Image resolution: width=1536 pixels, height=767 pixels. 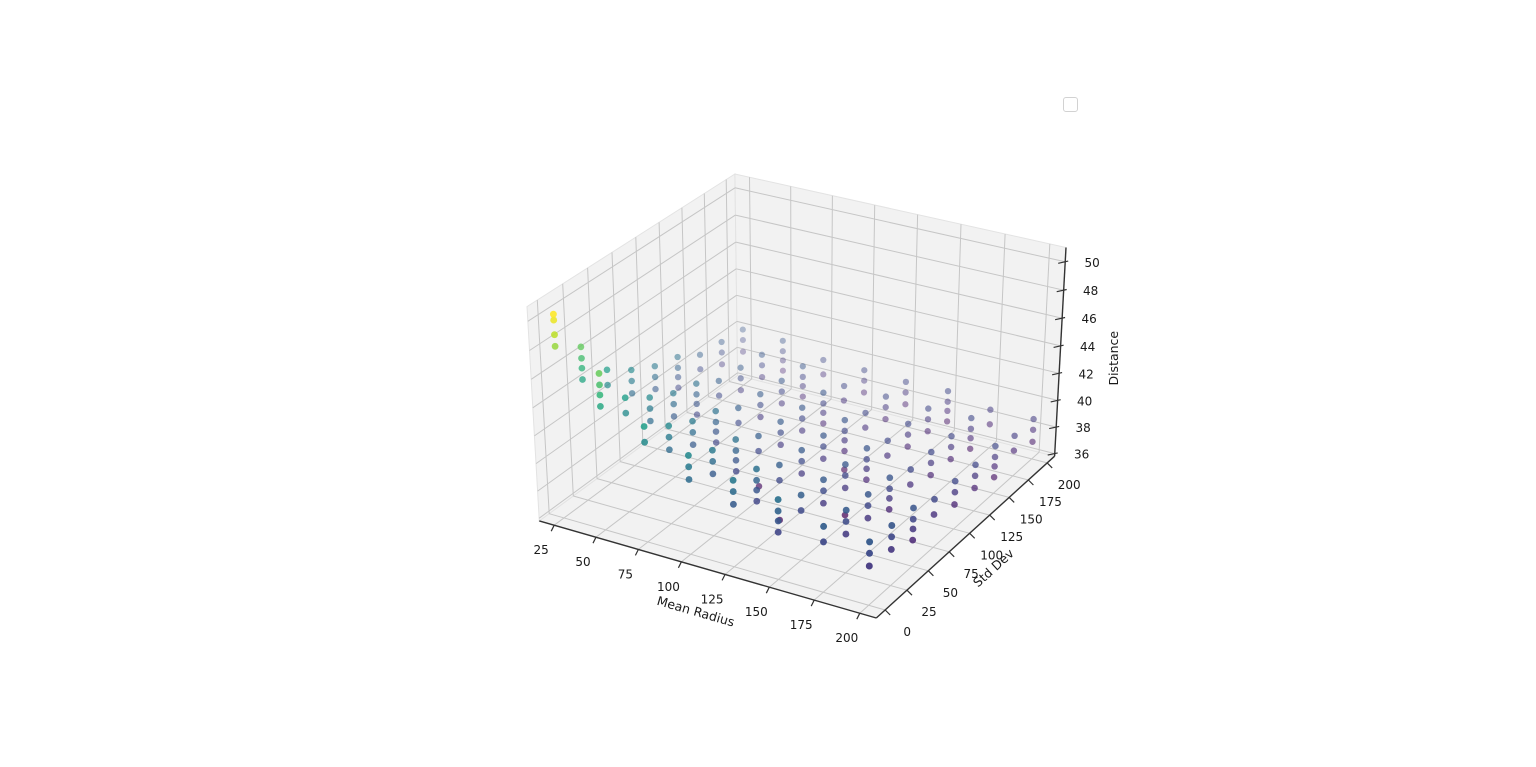 What do you see at coordinates (971, 574) in the screenshot?
I see `y-tick-label: 75` at bounding box center [971, 574].